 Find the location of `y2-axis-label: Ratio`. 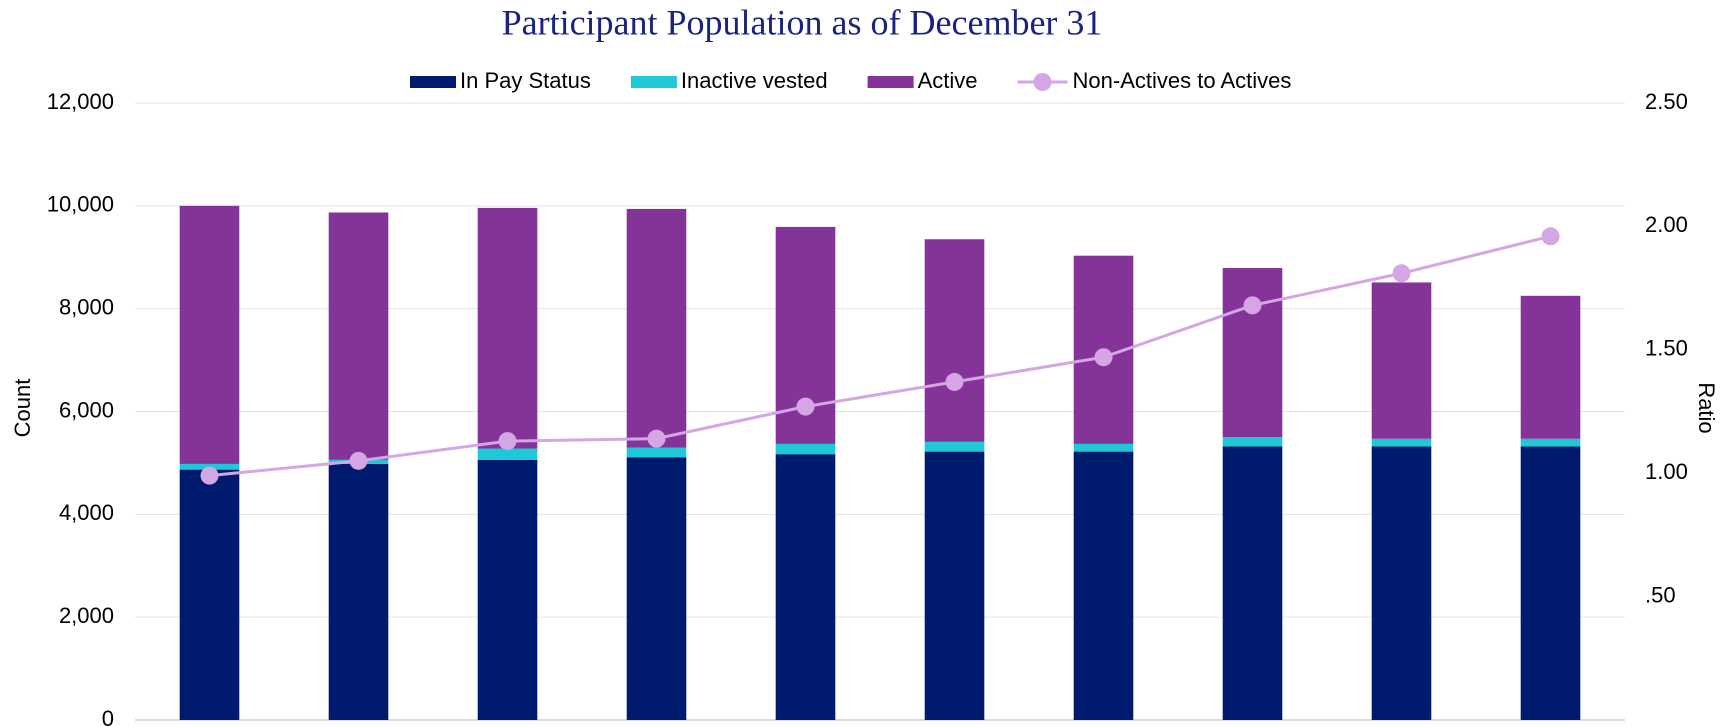

y2-axis-label: Ratio is located at coordinates (1706, 407).